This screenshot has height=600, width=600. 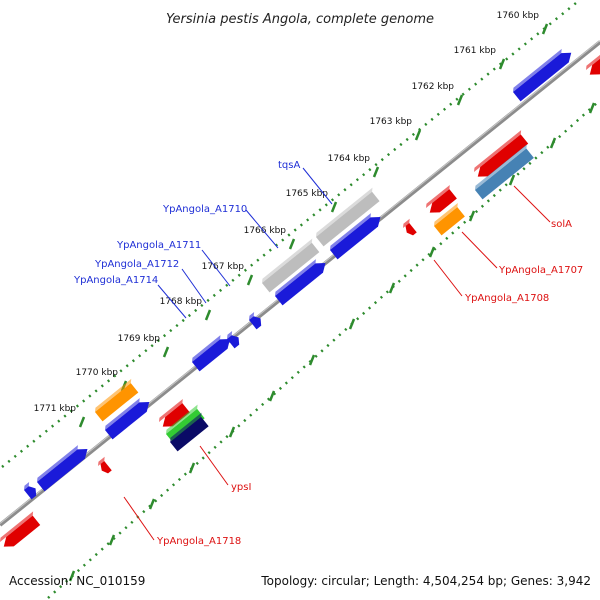 I want to click on tick-label: 1770 kbp, so click(x=97, y=373).